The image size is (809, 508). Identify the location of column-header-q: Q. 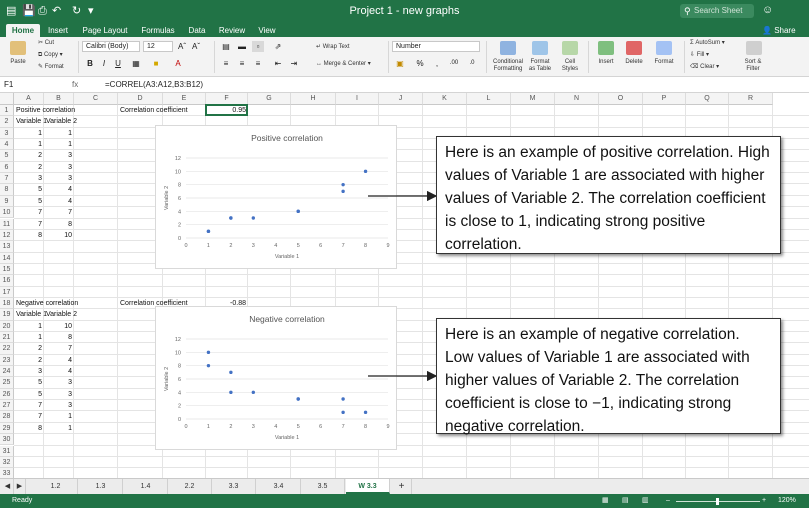
(707, 99).